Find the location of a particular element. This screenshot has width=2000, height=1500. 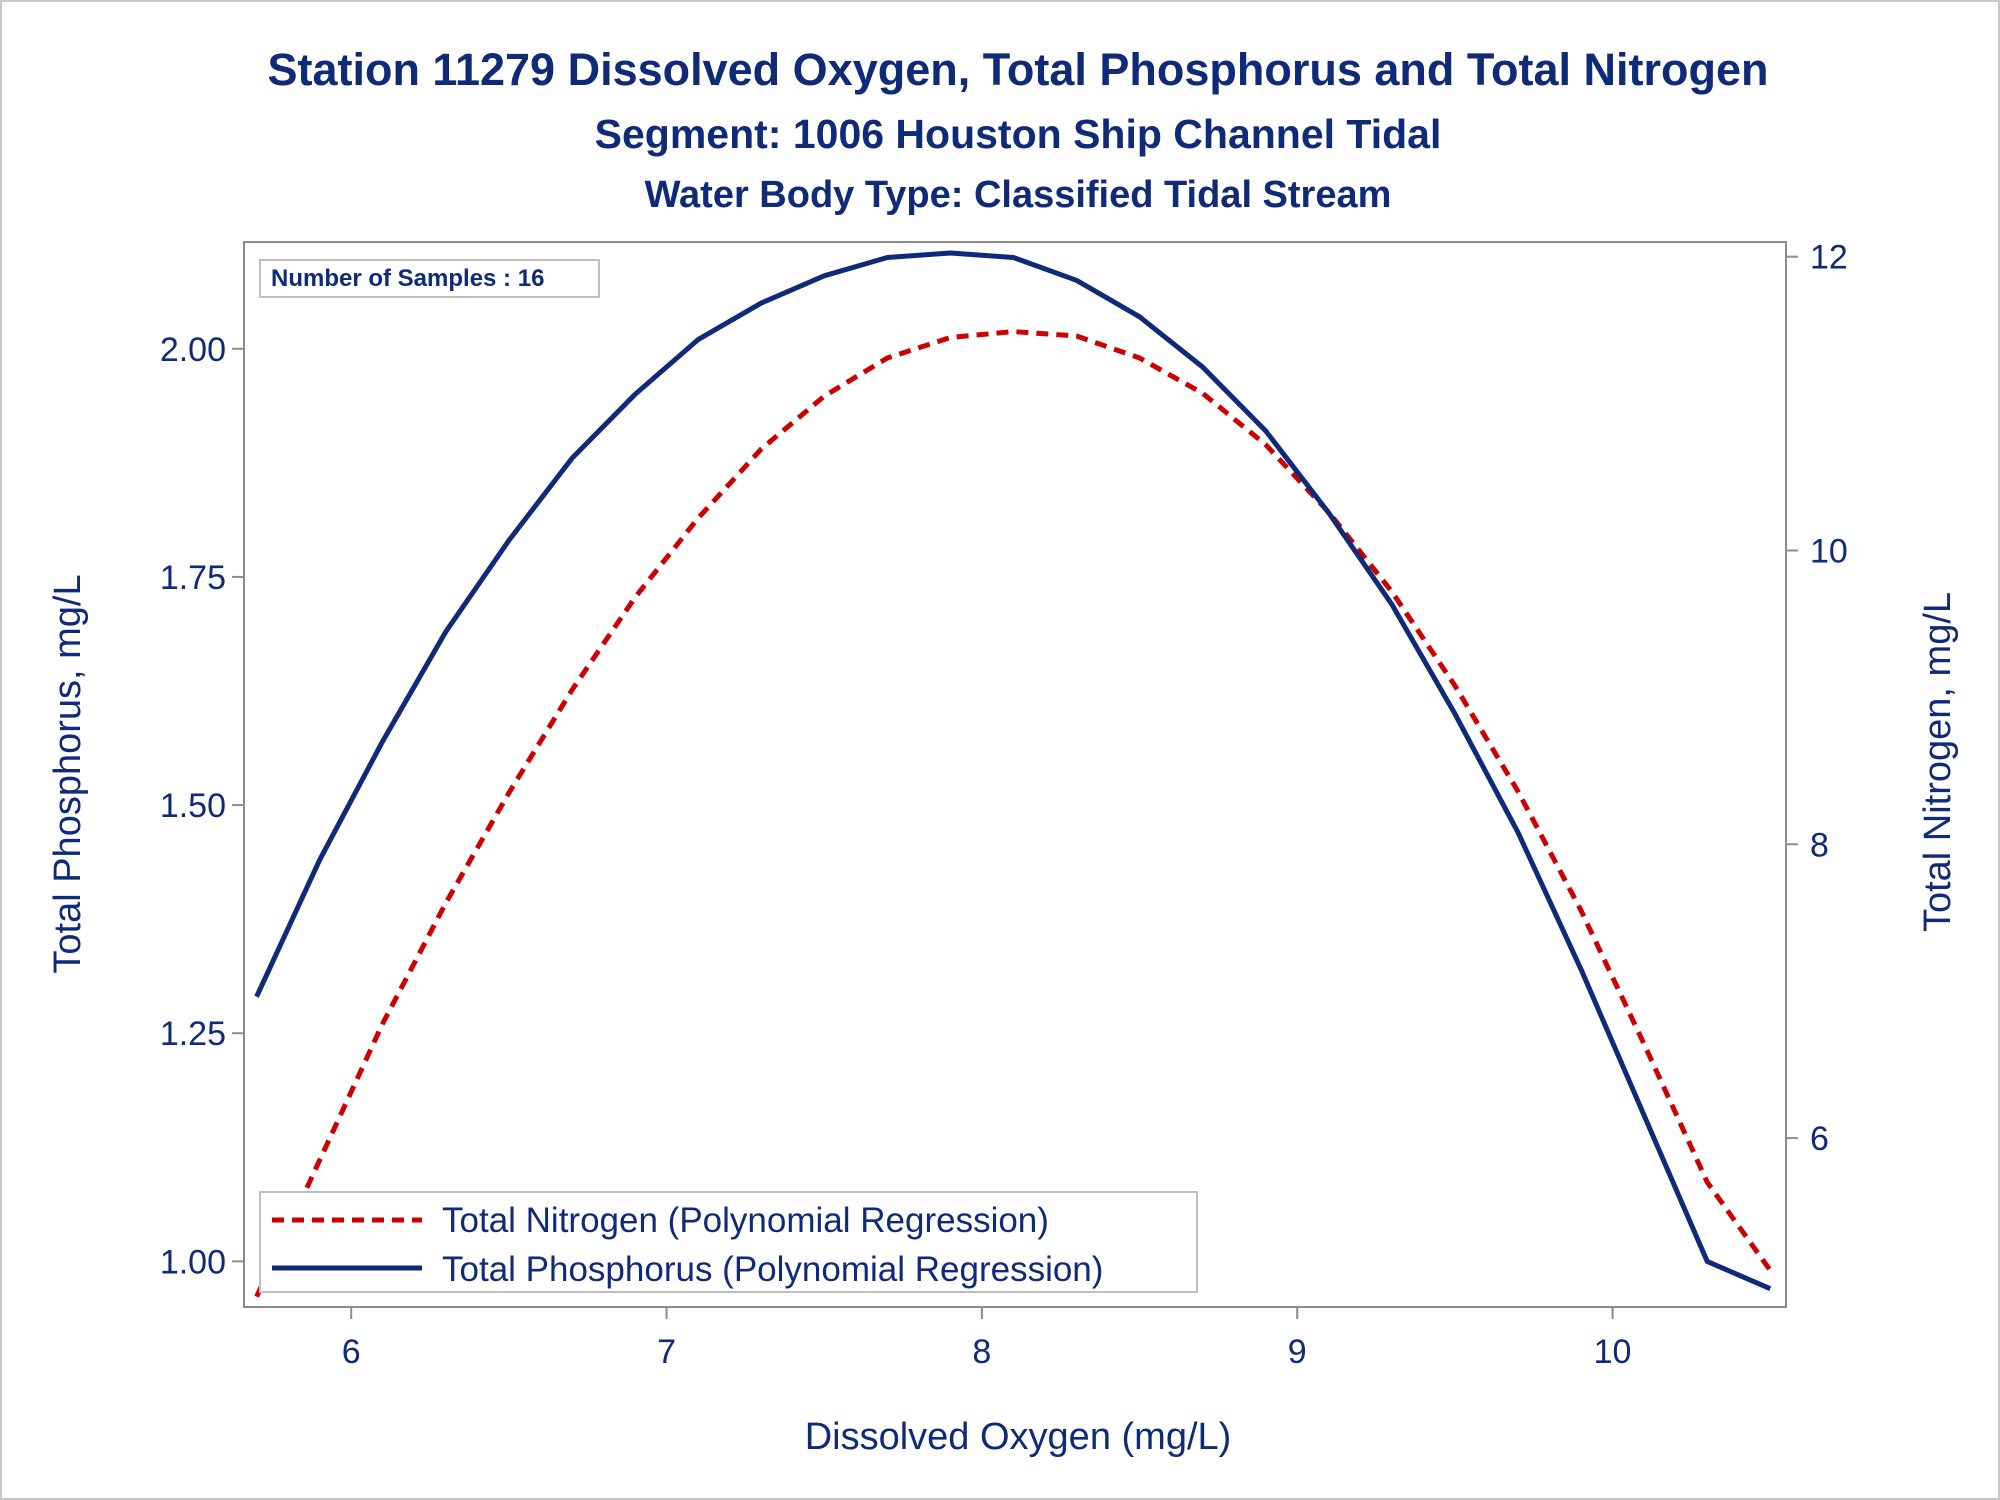

y-axis-left-label: Total Phosphorus, mg/L is located at coordinates (68, 773).